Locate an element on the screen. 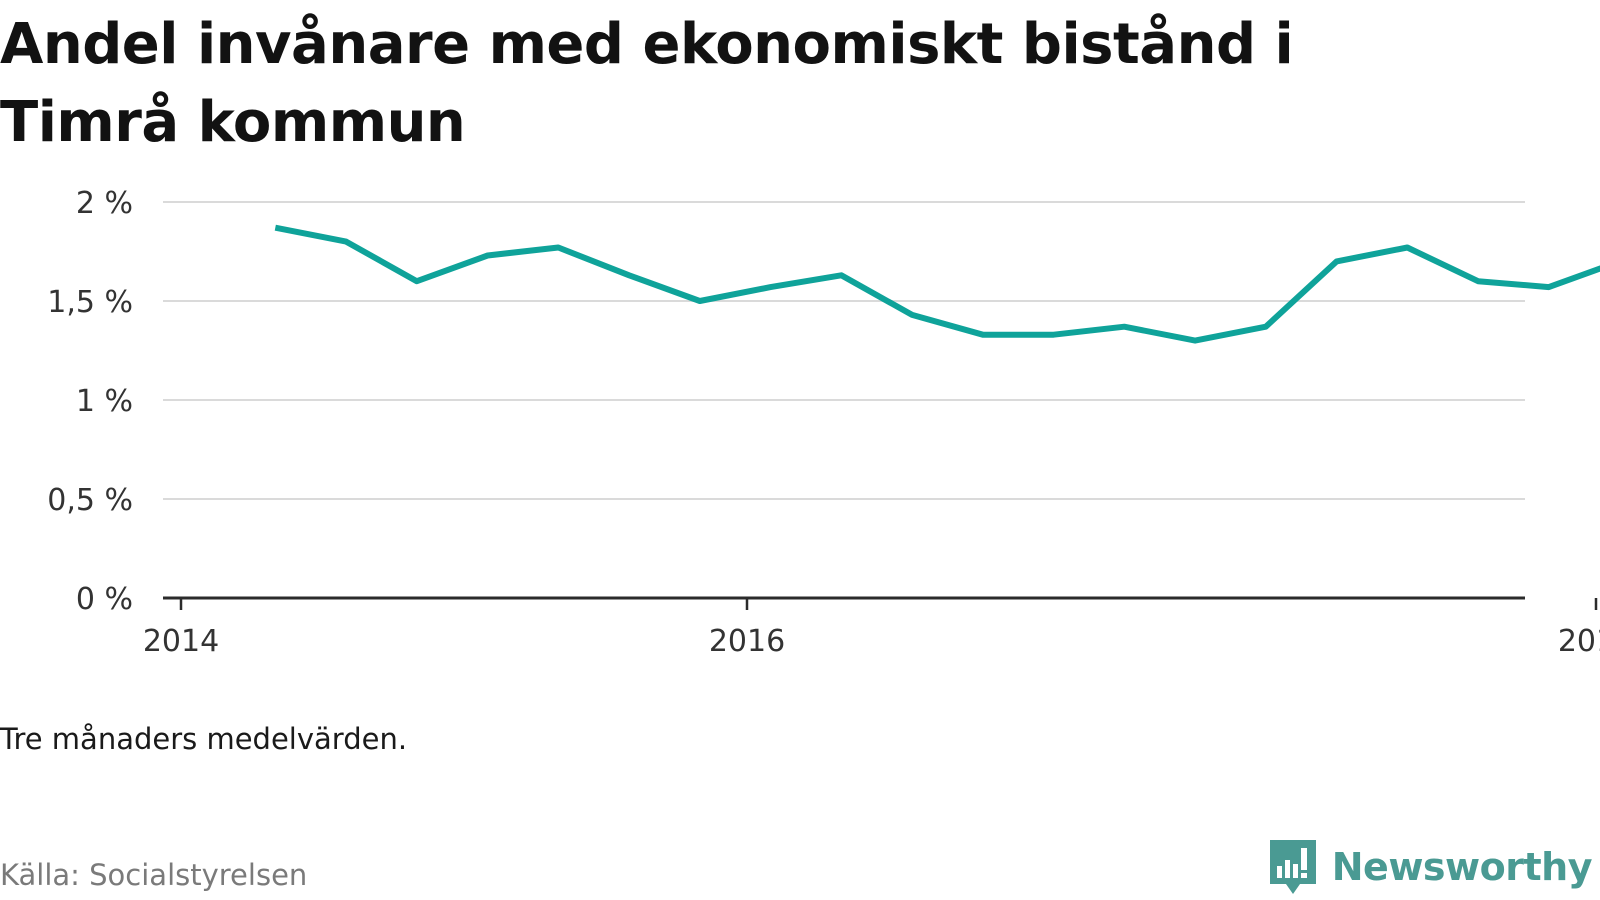  x-axis is located at coordinates (880, 603).